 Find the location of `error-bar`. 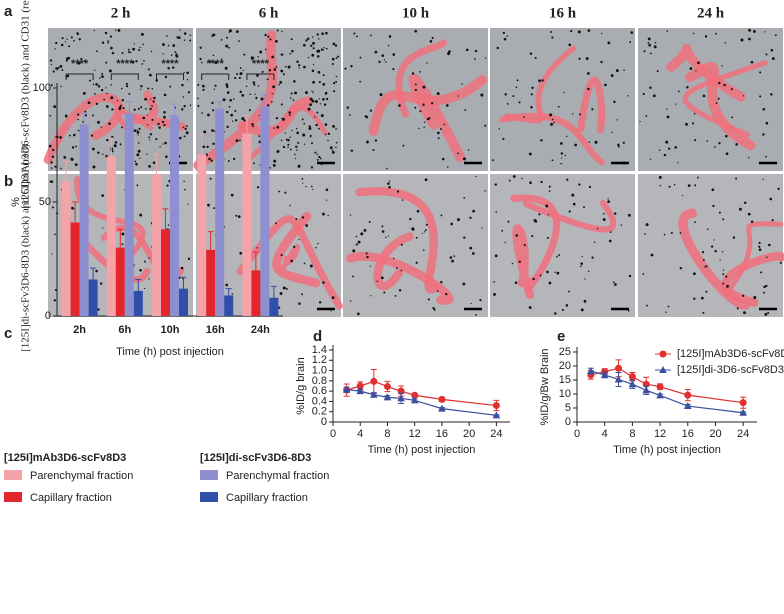

error-bar is located at coordinates (264, 106).